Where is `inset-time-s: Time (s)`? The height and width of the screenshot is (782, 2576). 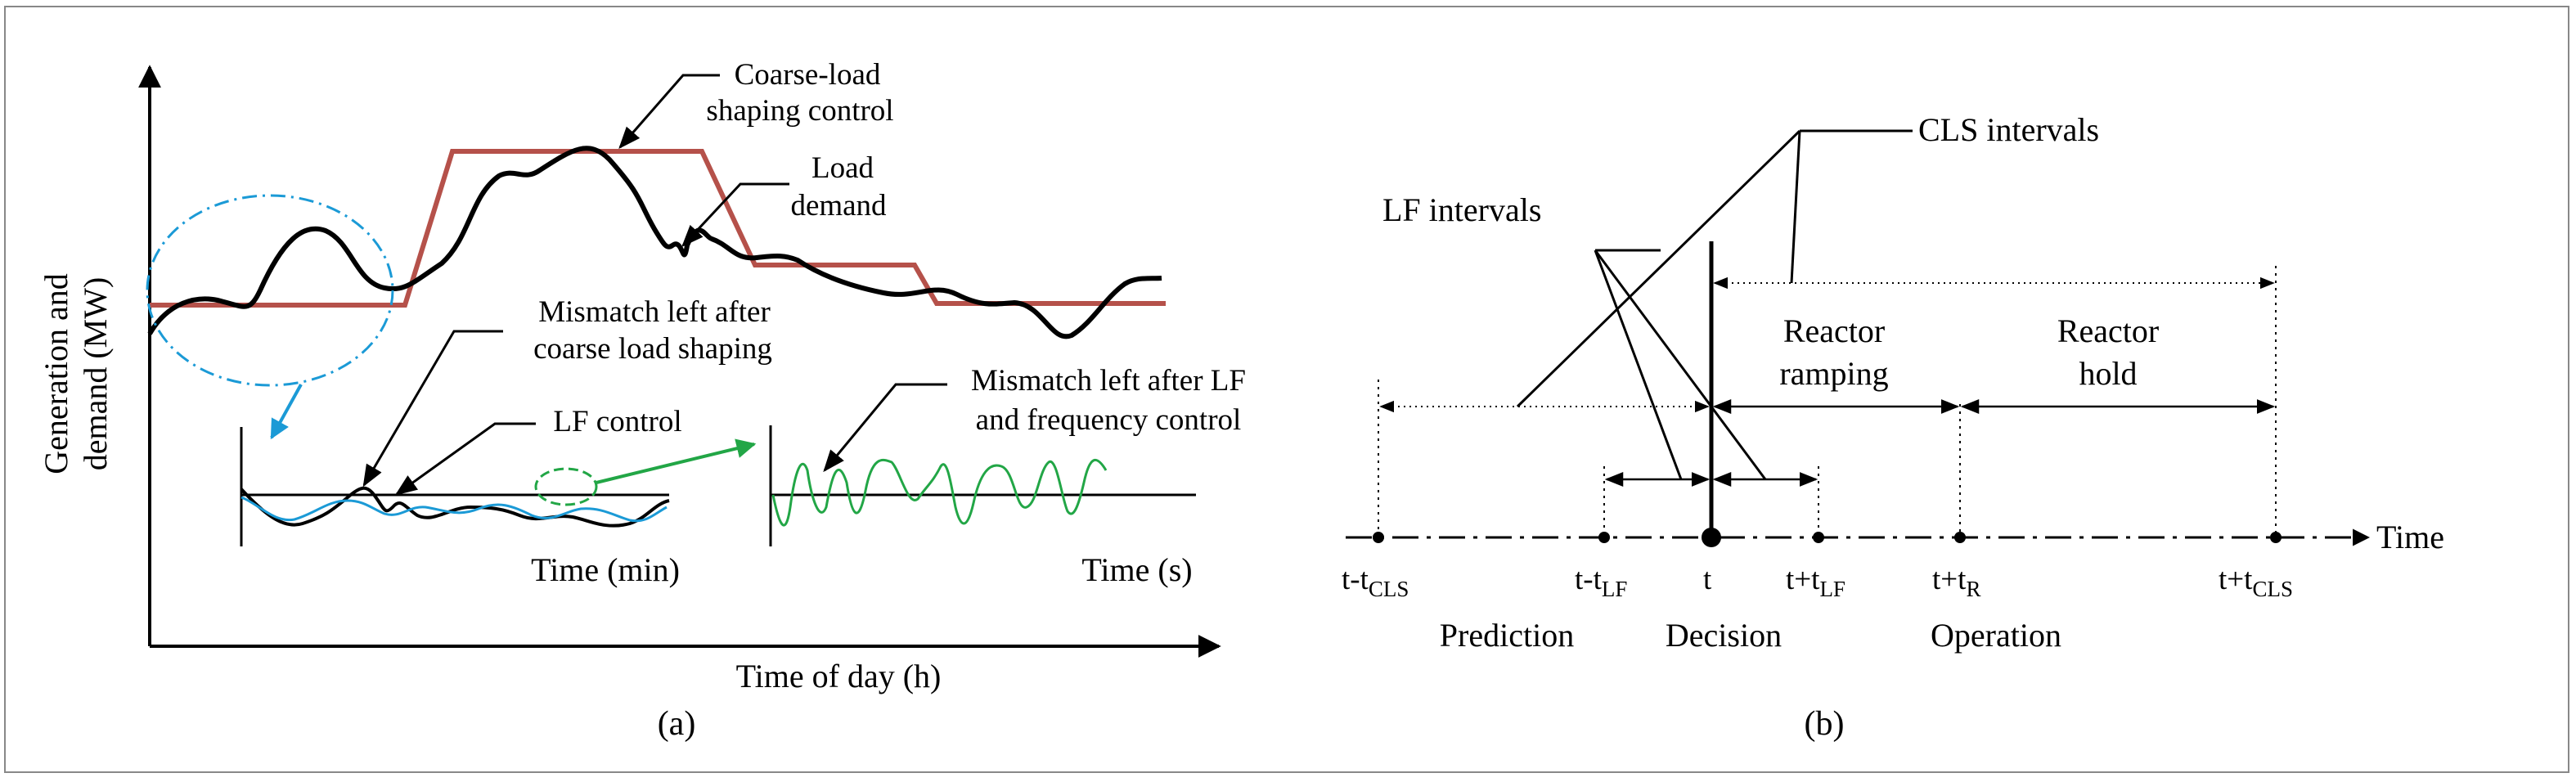
inset-time-s: Time (s) is located at coordinates (983, 506).